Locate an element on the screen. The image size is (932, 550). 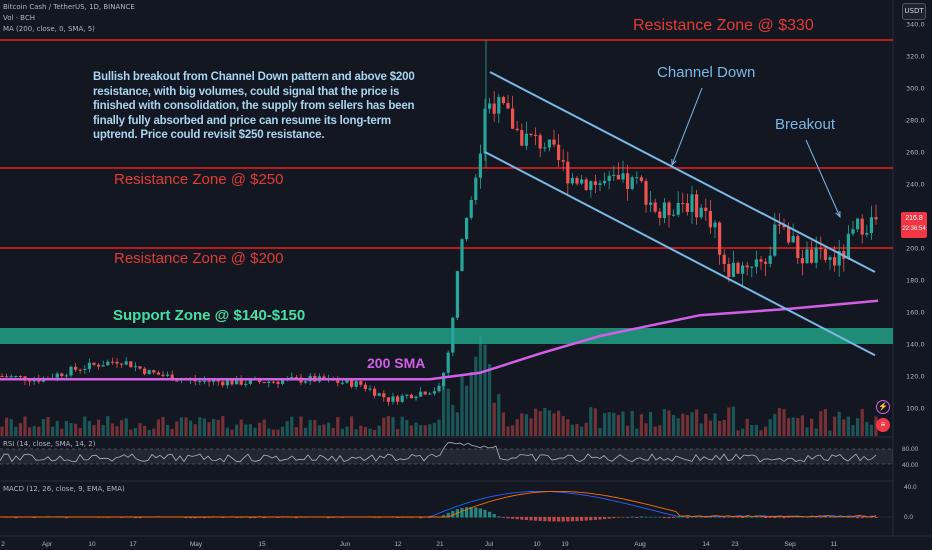
macd-zero-tick: 0.0 is located at coordinates (908, 517).